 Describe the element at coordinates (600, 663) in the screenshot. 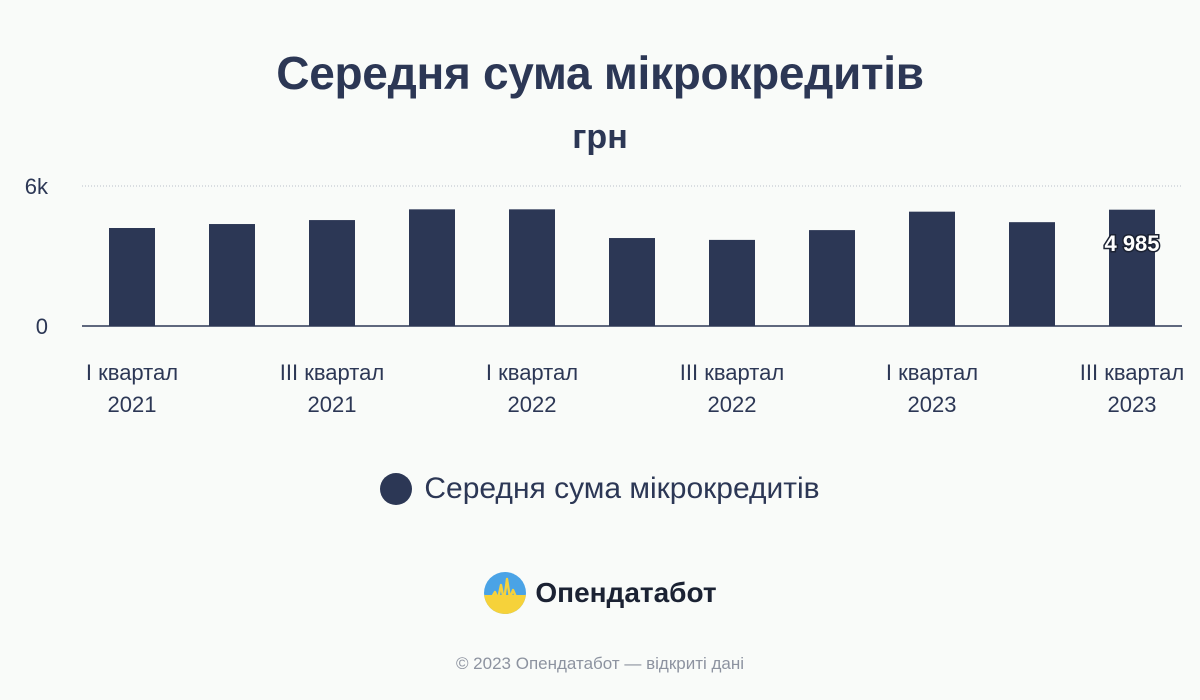

I see `footer-copyright: © 2023 Опендатабот — відкриті дані` at that location.